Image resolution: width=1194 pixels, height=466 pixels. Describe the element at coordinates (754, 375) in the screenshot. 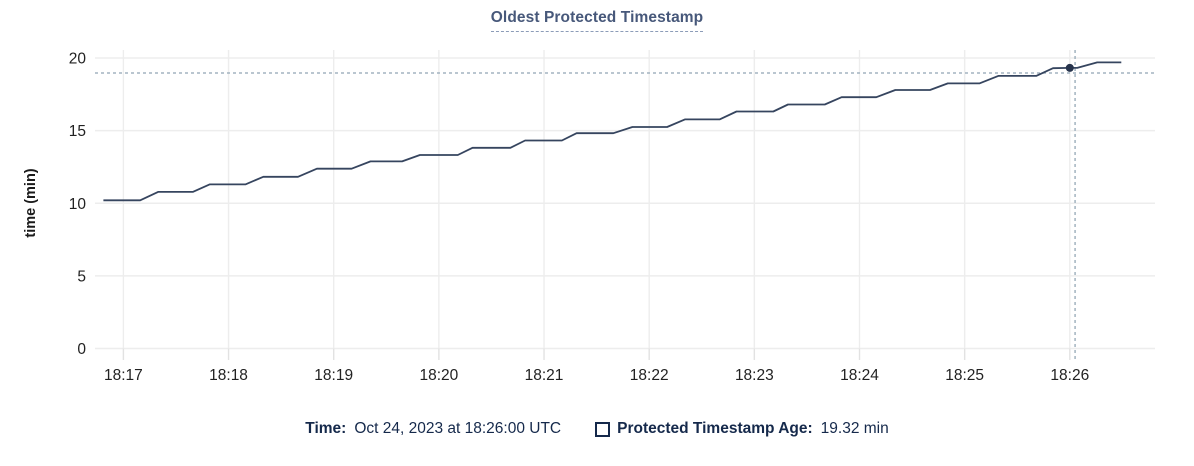

I see `x-tick-label: 18:23` at that location.